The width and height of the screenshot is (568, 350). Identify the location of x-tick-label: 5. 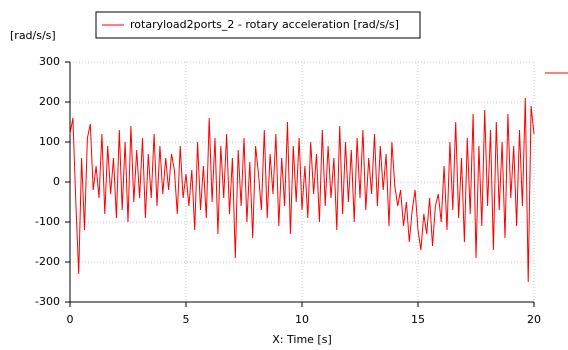
(186, 319).